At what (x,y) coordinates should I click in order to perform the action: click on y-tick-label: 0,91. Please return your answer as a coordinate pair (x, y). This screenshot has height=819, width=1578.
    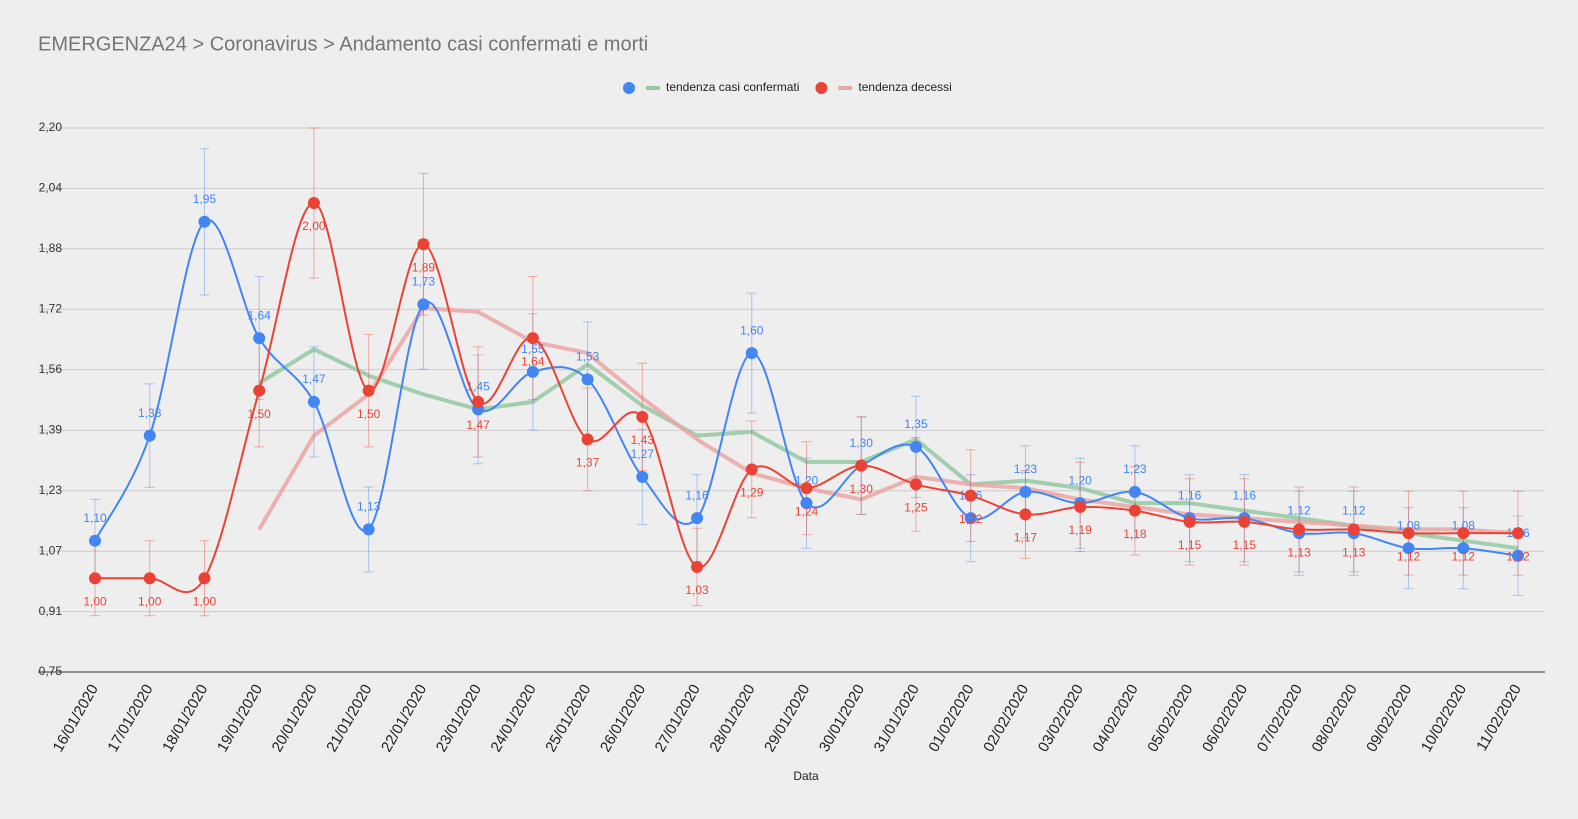
    Looking at the image, I should click on (51, 611).